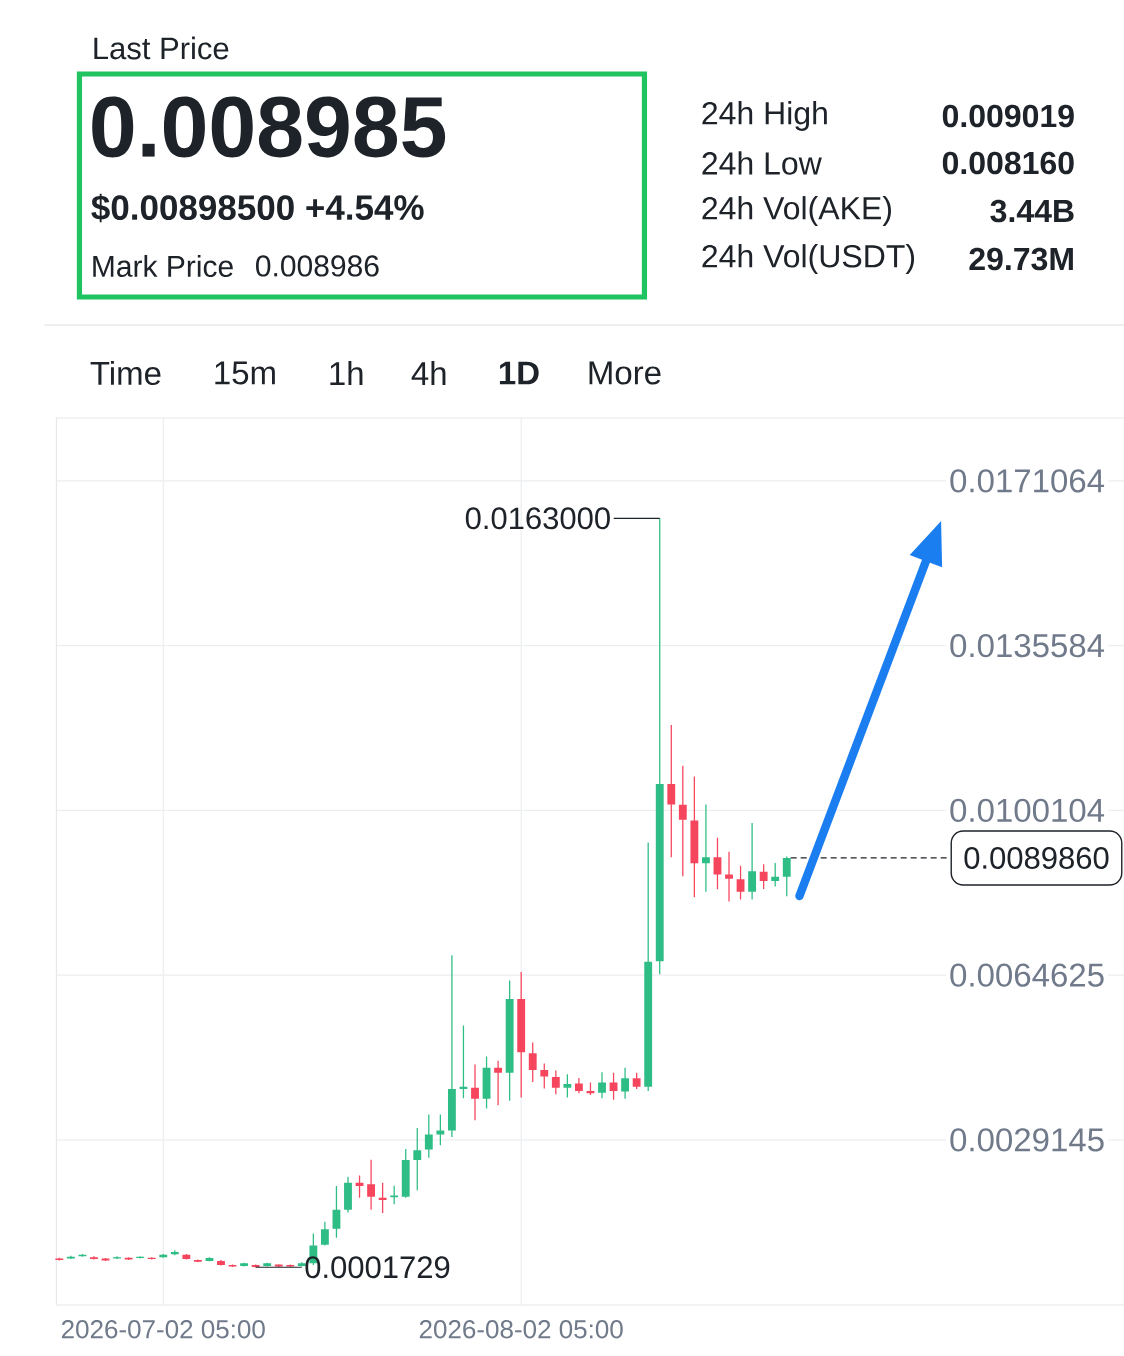  I want to click on text: 0.009019, so click(1008, 116).